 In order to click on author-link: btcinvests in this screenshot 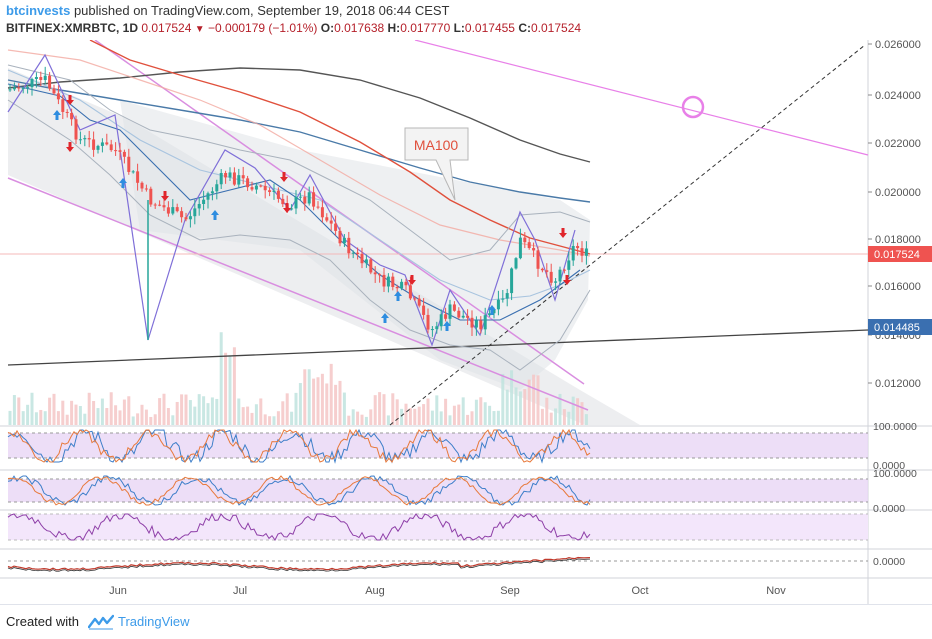, I will do `click(38, 10)`.